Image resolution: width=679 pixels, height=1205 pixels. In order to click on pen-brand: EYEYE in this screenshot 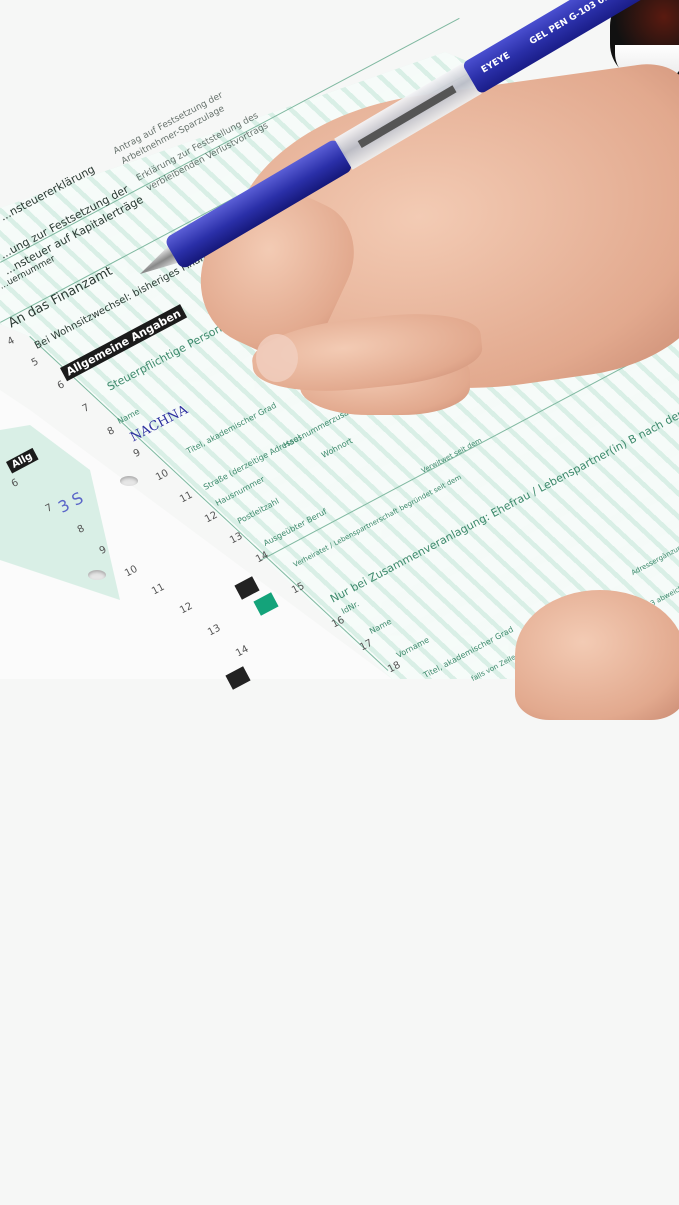, I will do `click(496, 63)`.